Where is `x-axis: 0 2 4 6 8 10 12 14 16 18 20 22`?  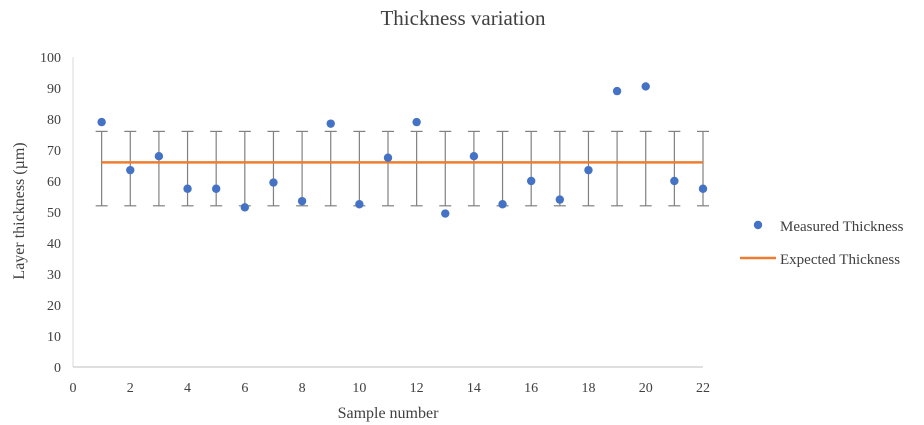 x-axis: 0 2 4 6 8 10 12 14 16 18 20 22 is located at coordinates (390, 381).